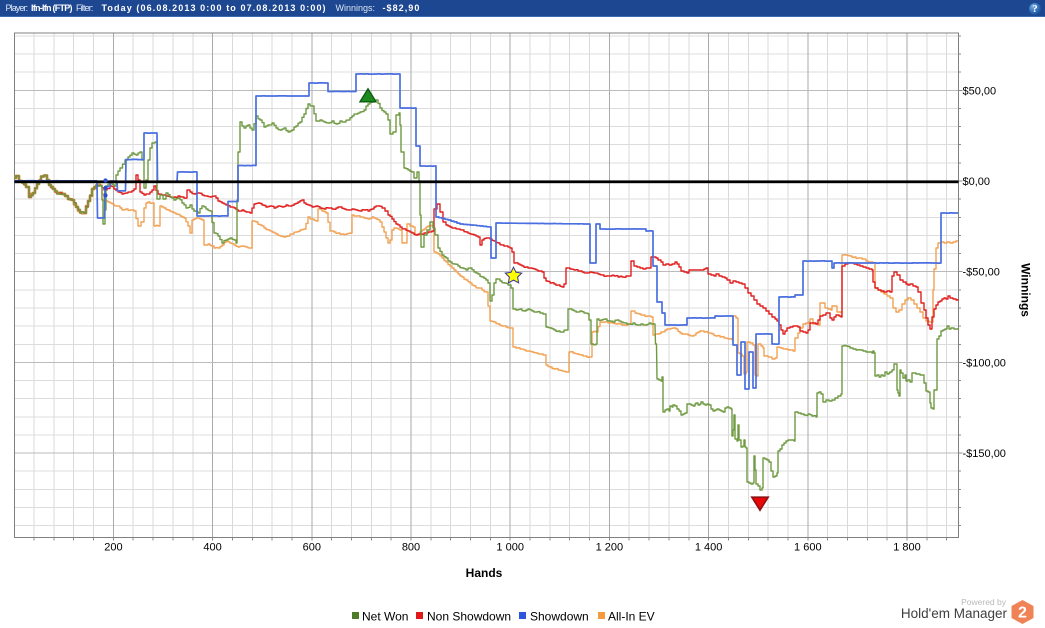 The width and height of the screenshot is (1045, 628). Describe the element at coordinates (469, 617) in the screenshot. I see `svg-text: Non Showdown` at that location.